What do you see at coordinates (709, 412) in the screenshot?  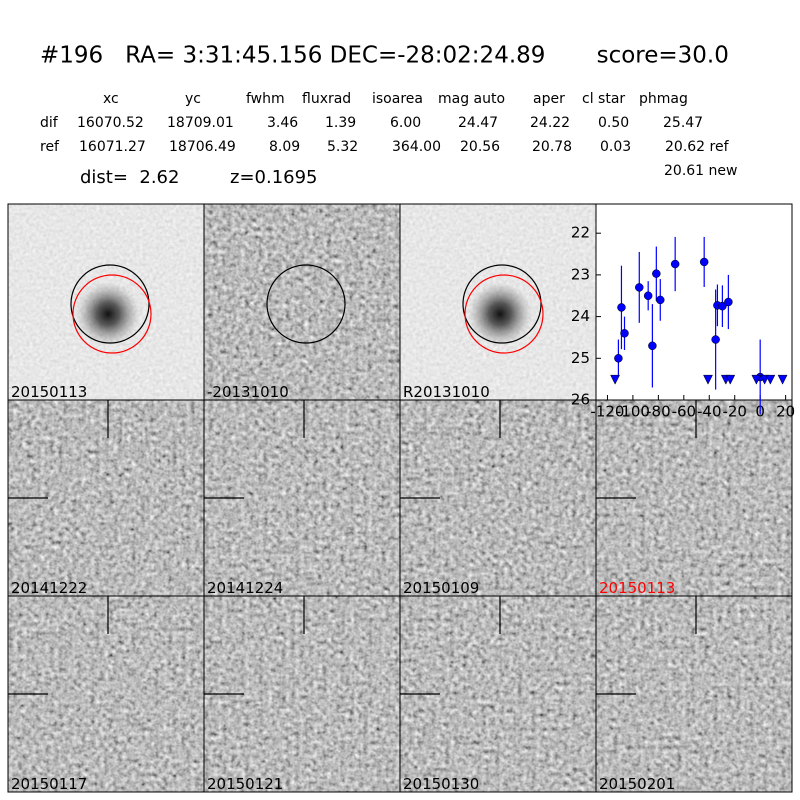 I see `x-tick-label: -40` at bounding box center [709, 412].